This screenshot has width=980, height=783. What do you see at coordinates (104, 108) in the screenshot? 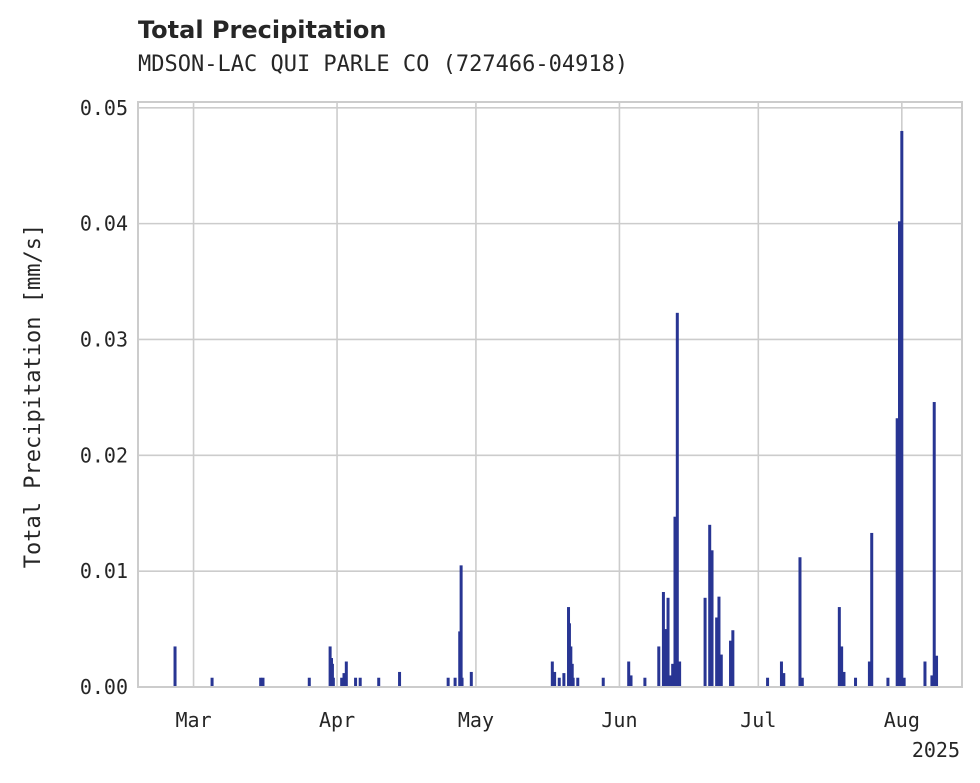
I see `y-tick-label: 0.05` at bounding box center [104, 108].